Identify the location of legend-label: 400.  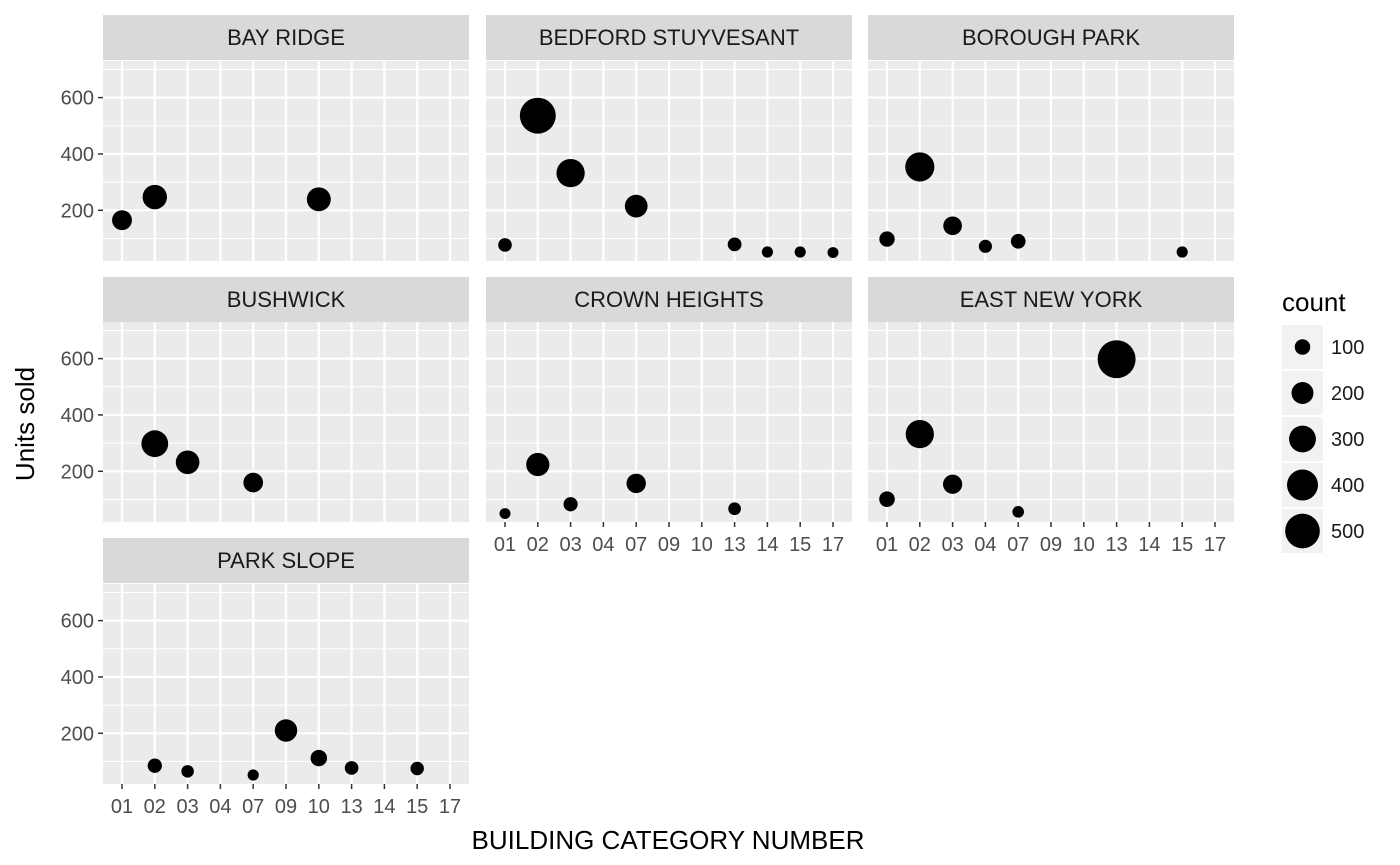
(1347, 486).